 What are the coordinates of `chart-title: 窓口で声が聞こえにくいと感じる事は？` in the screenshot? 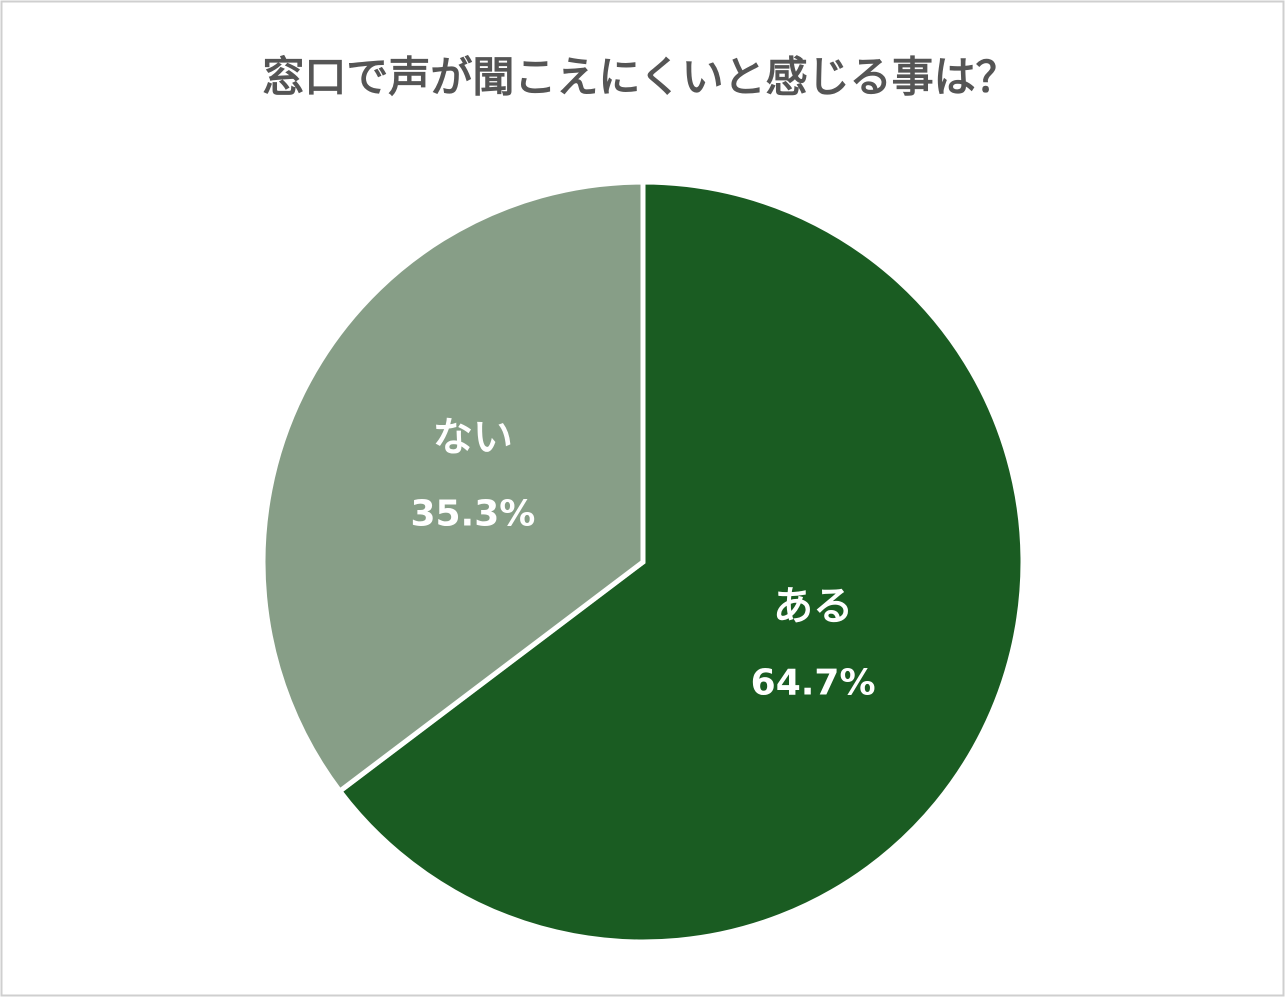 It's located at (639, 77).